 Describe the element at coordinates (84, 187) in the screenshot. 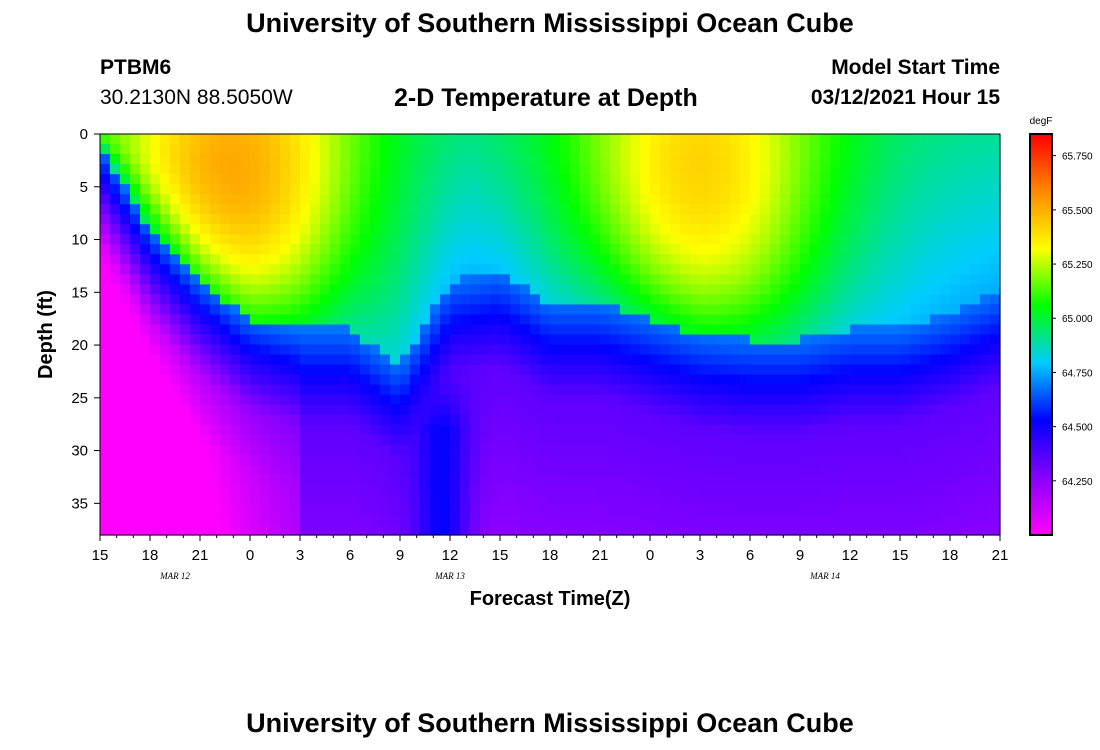

I see `y-tick-label: 5` at that location.